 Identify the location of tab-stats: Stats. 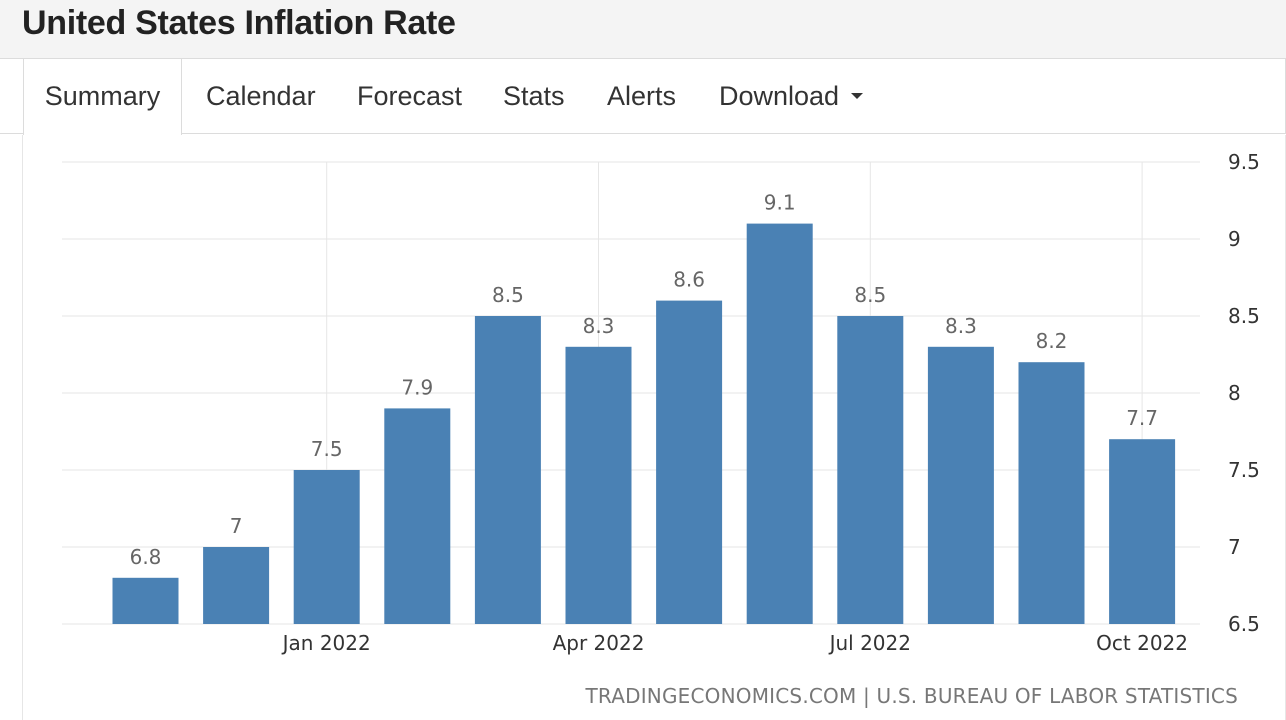
(534, 96).